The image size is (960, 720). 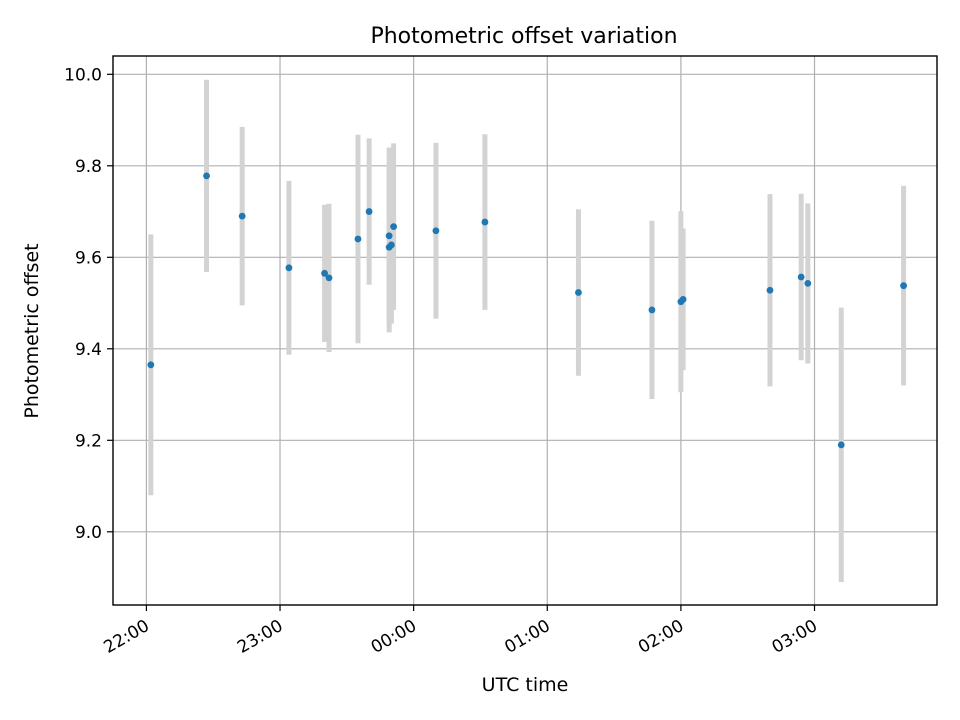 I want to click on x-tick-label: 01:00, so click(x=527, y=637).